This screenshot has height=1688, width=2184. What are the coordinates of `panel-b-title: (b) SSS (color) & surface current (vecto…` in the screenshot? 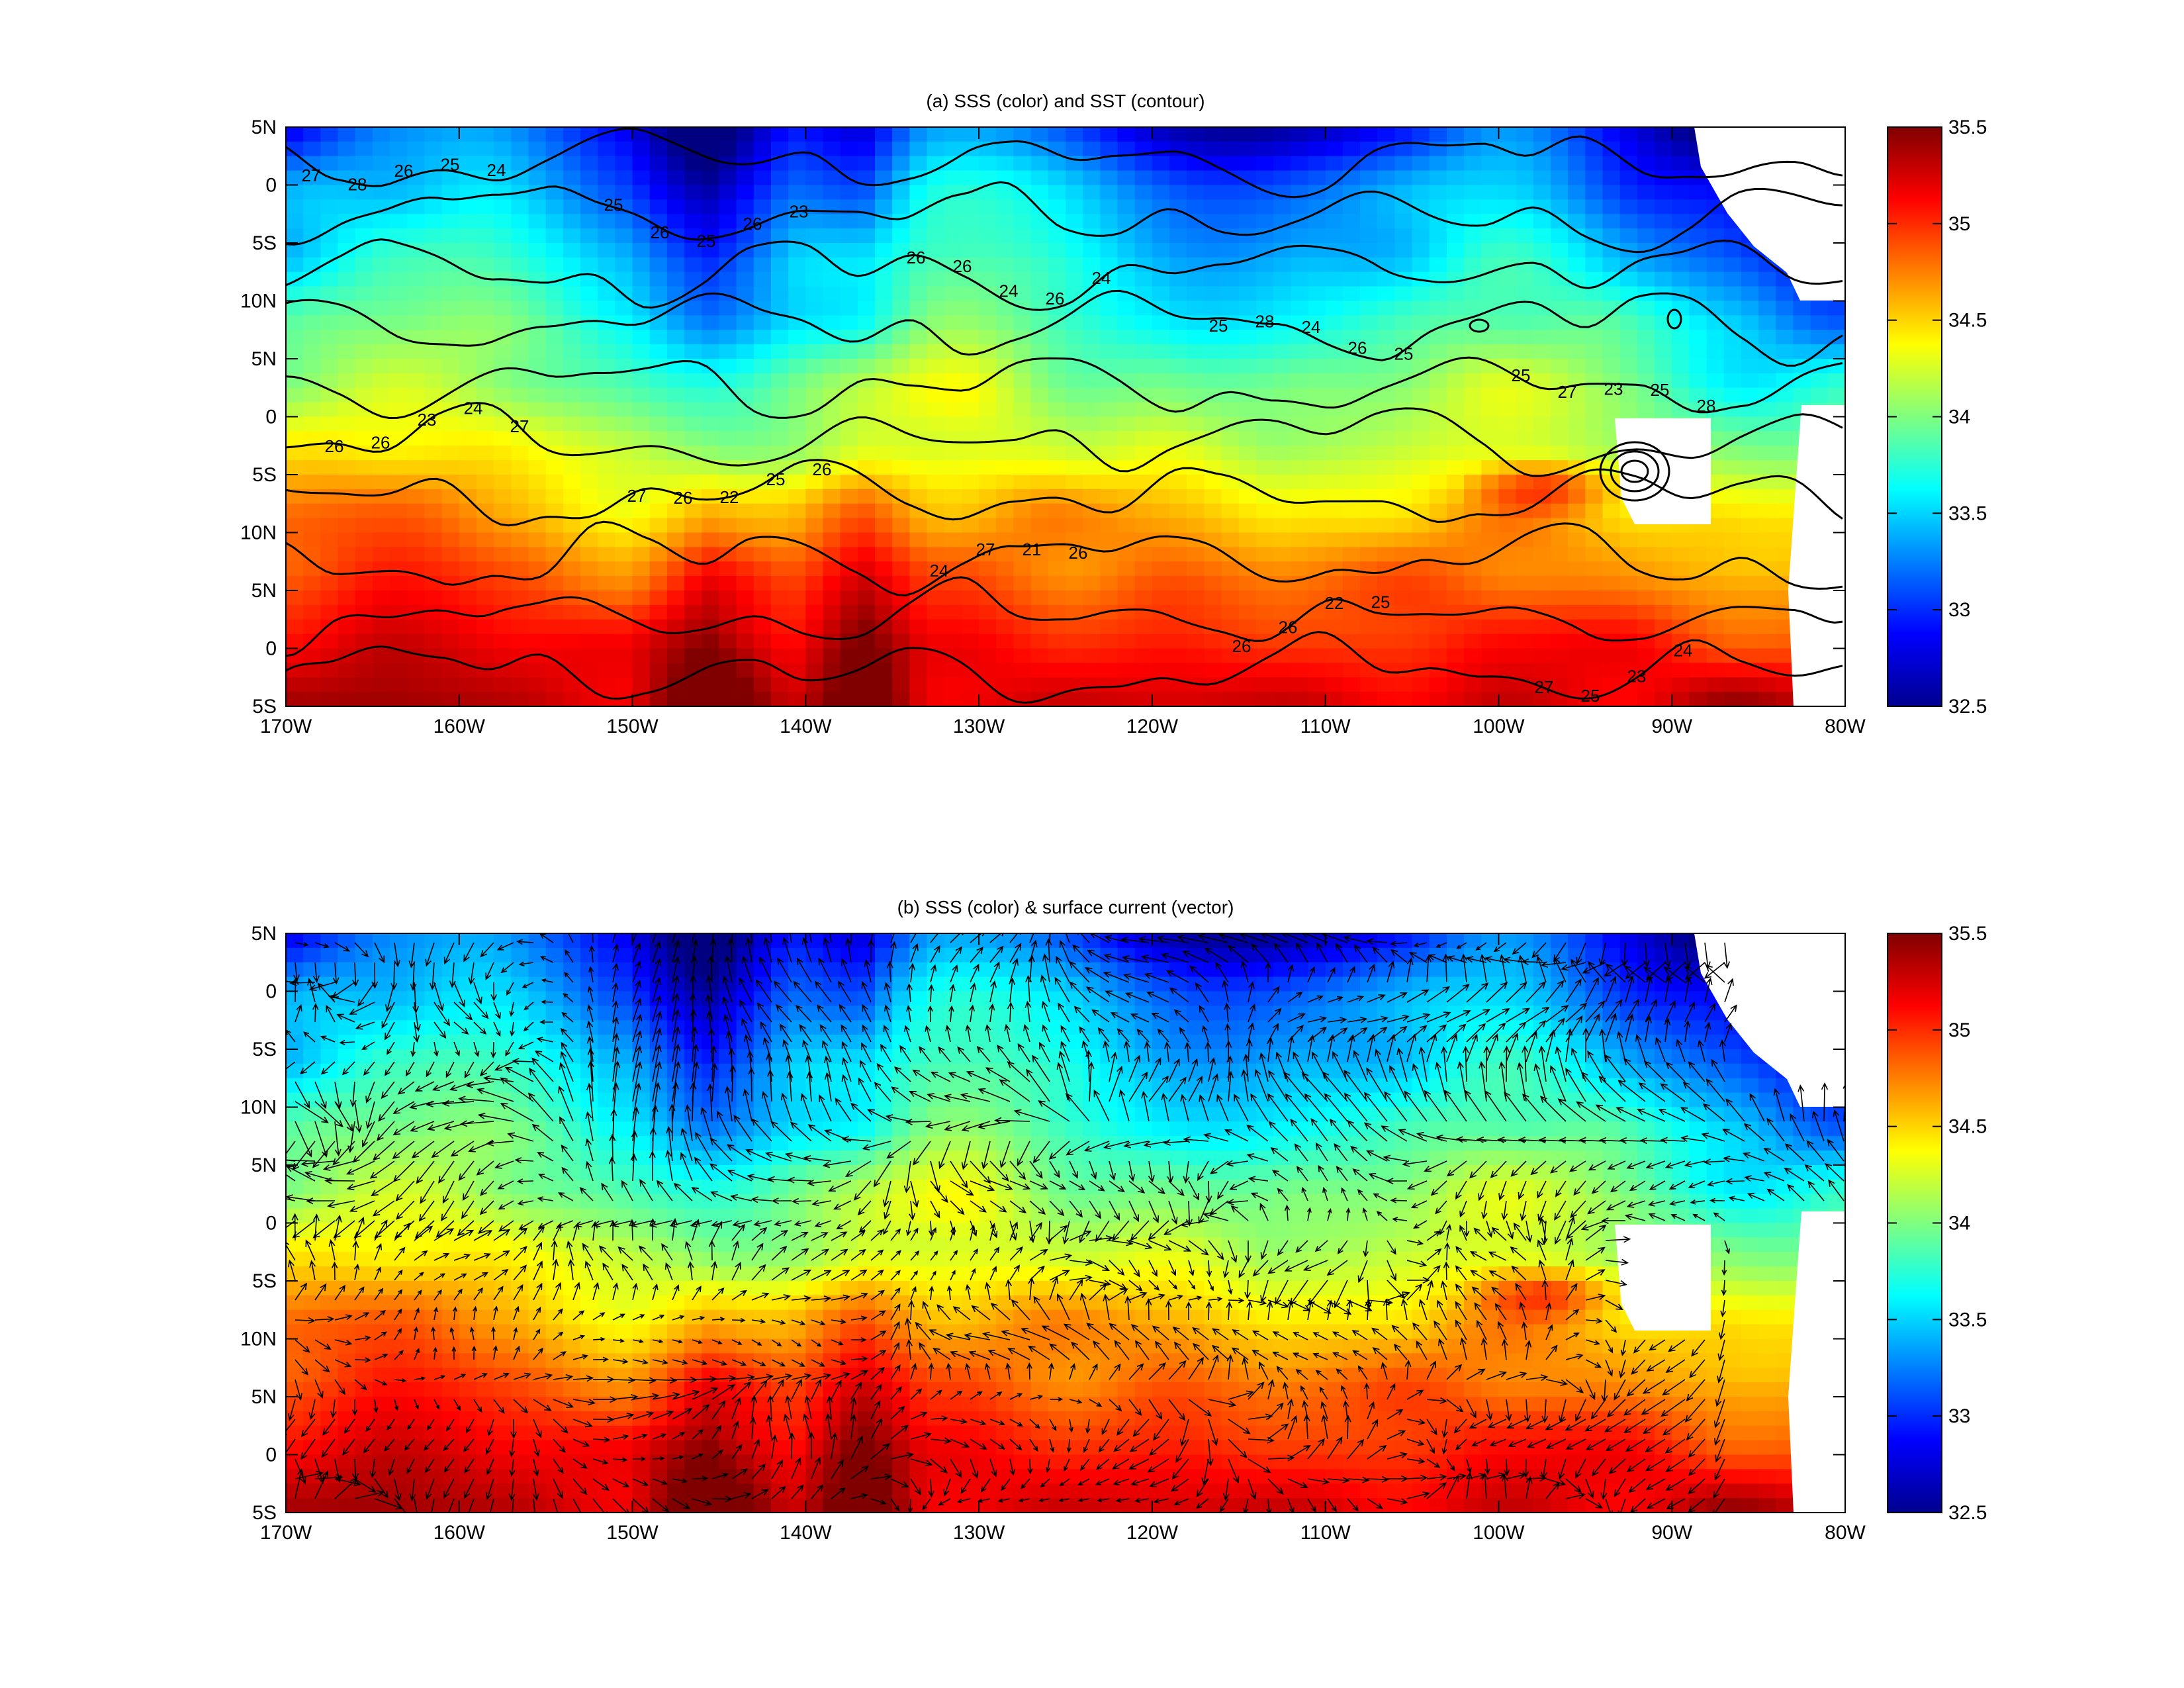 It's located at (1065, 907).